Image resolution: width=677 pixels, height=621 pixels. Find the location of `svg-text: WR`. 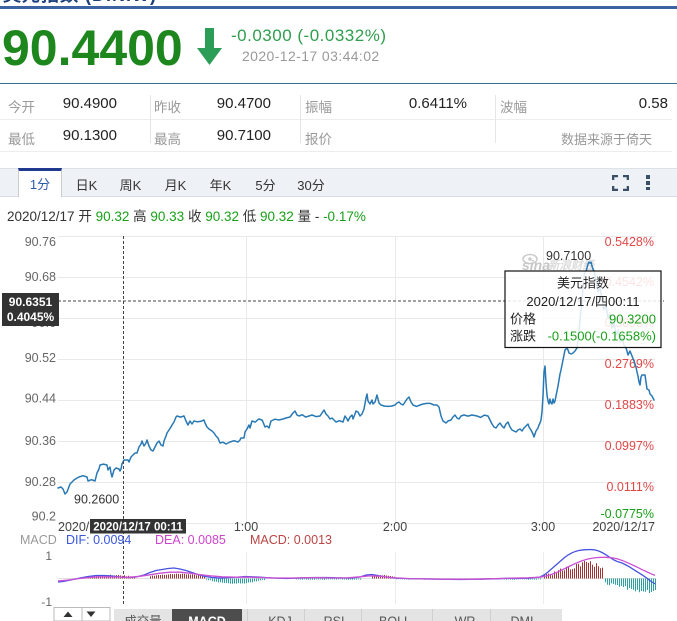

svg-text: WR is located at coordinates (465, 618).